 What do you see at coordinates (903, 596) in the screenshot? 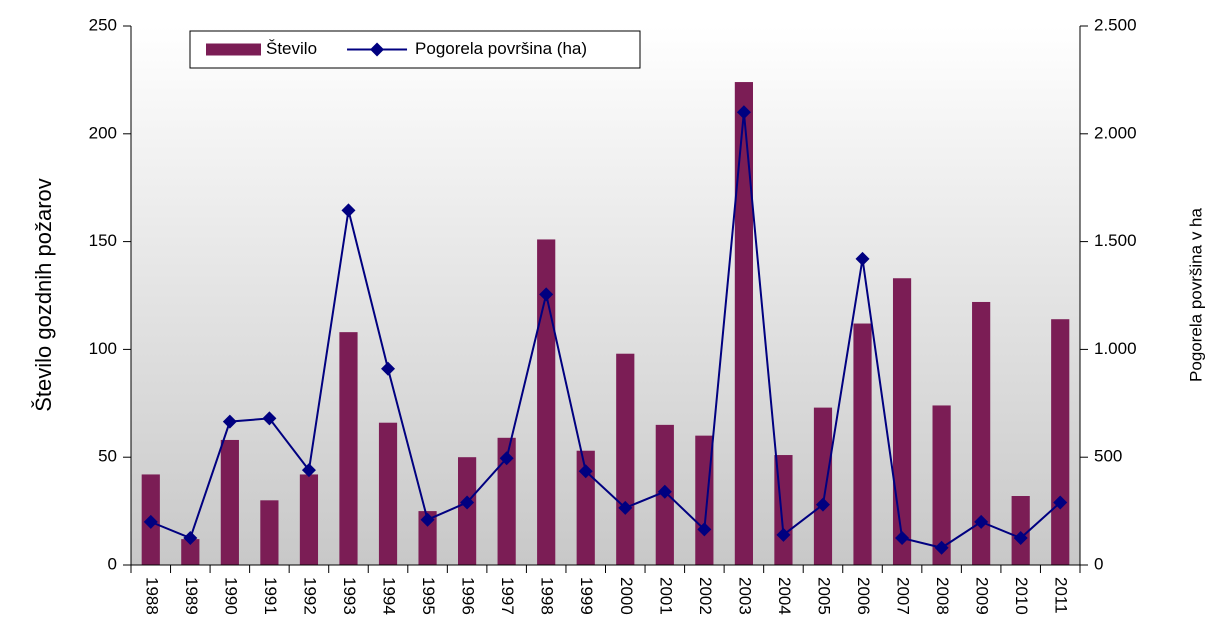
I see `x-tick-label: 2007` at bounding box center [903, 596].